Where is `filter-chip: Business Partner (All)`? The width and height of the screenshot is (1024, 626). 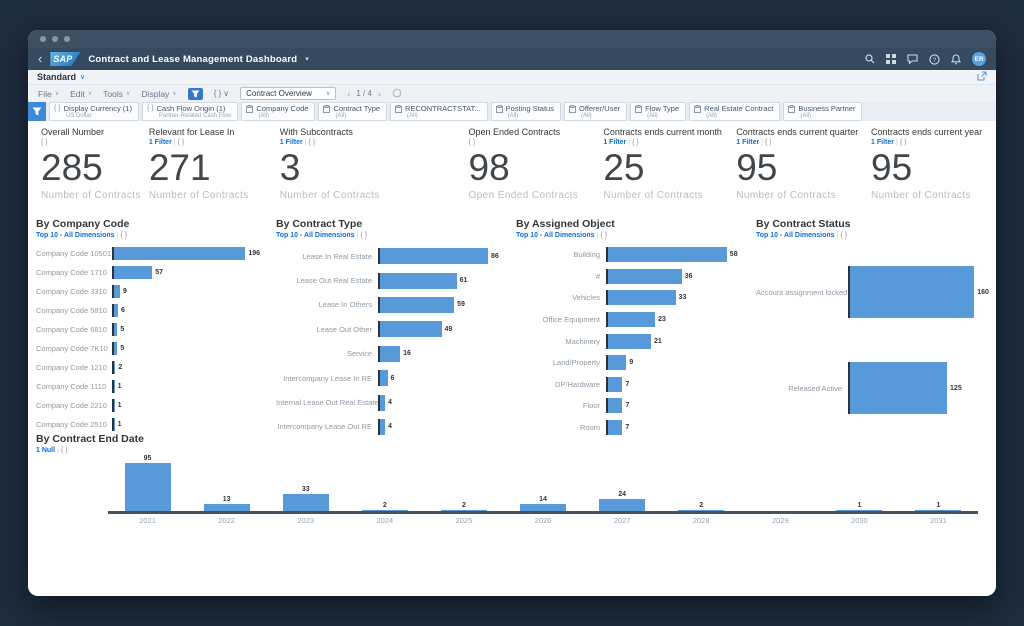
filter-chip: Business Partner (All) is located at coordinates (823, 111).